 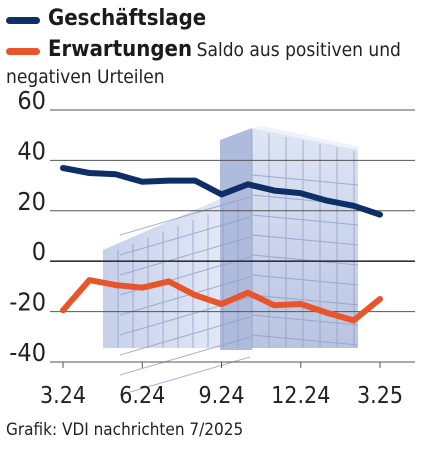 I want to click on x-tick-label: 9.24, so click(x=221, y=396).